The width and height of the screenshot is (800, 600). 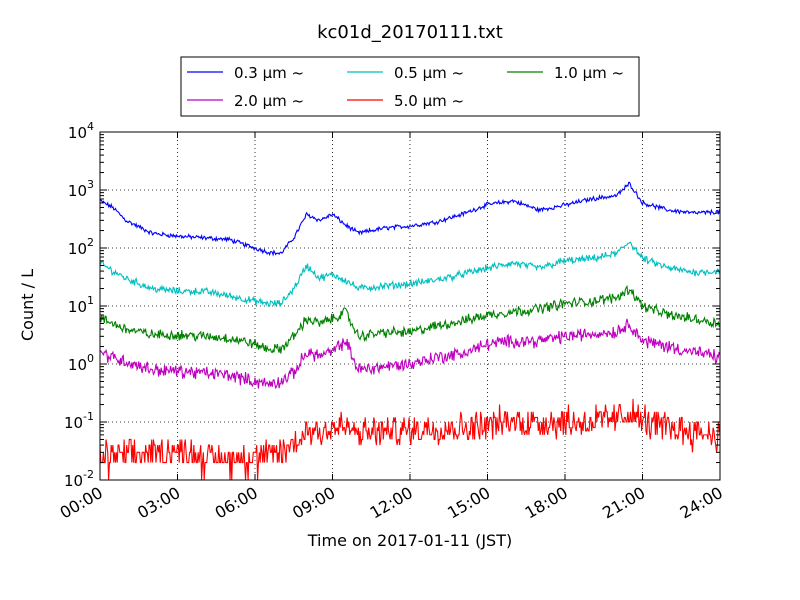 I want to click on legend-label: 0.5 μm ~, so click(x=429, y=73).